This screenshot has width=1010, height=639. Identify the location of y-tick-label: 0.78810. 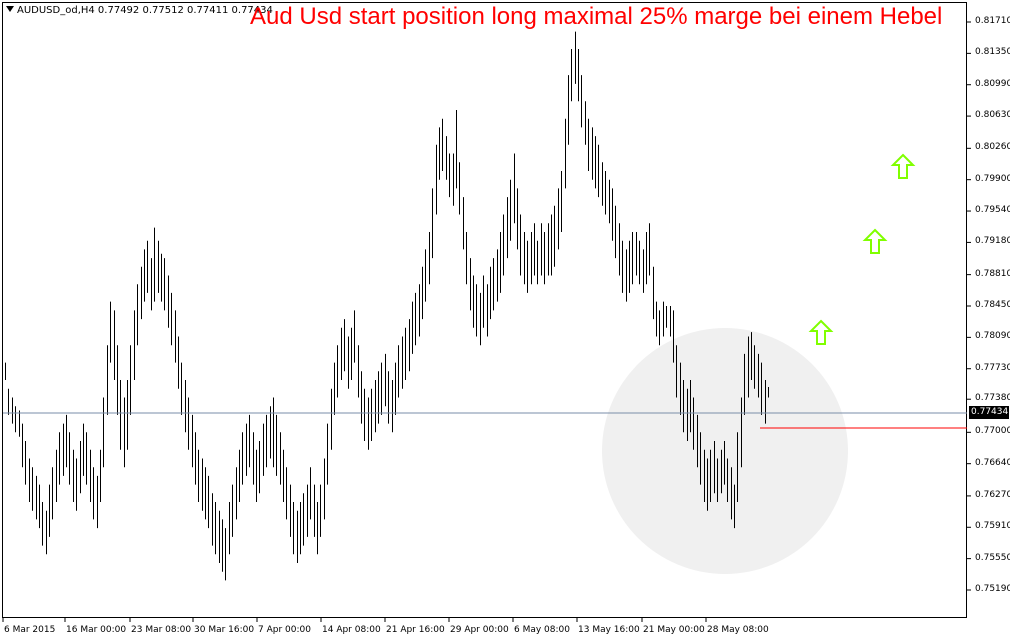
(992, 273).